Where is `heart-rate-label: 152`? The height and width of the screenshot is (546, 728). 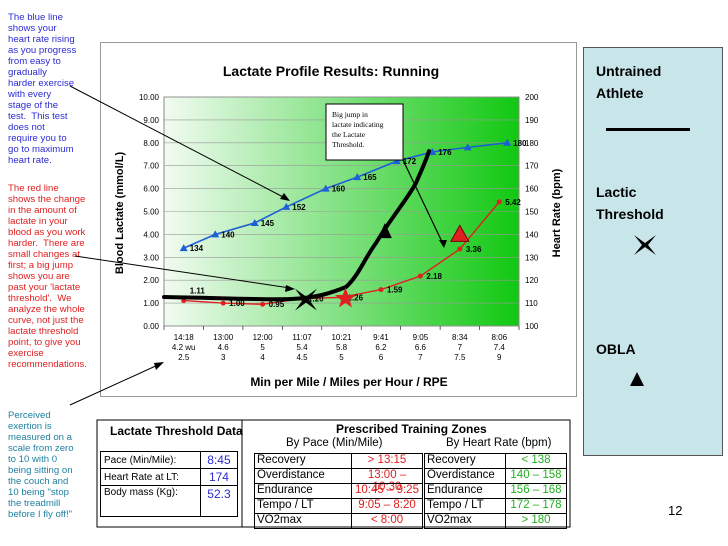
heart-rate-label: 152 is located at coordinates (299, 207).